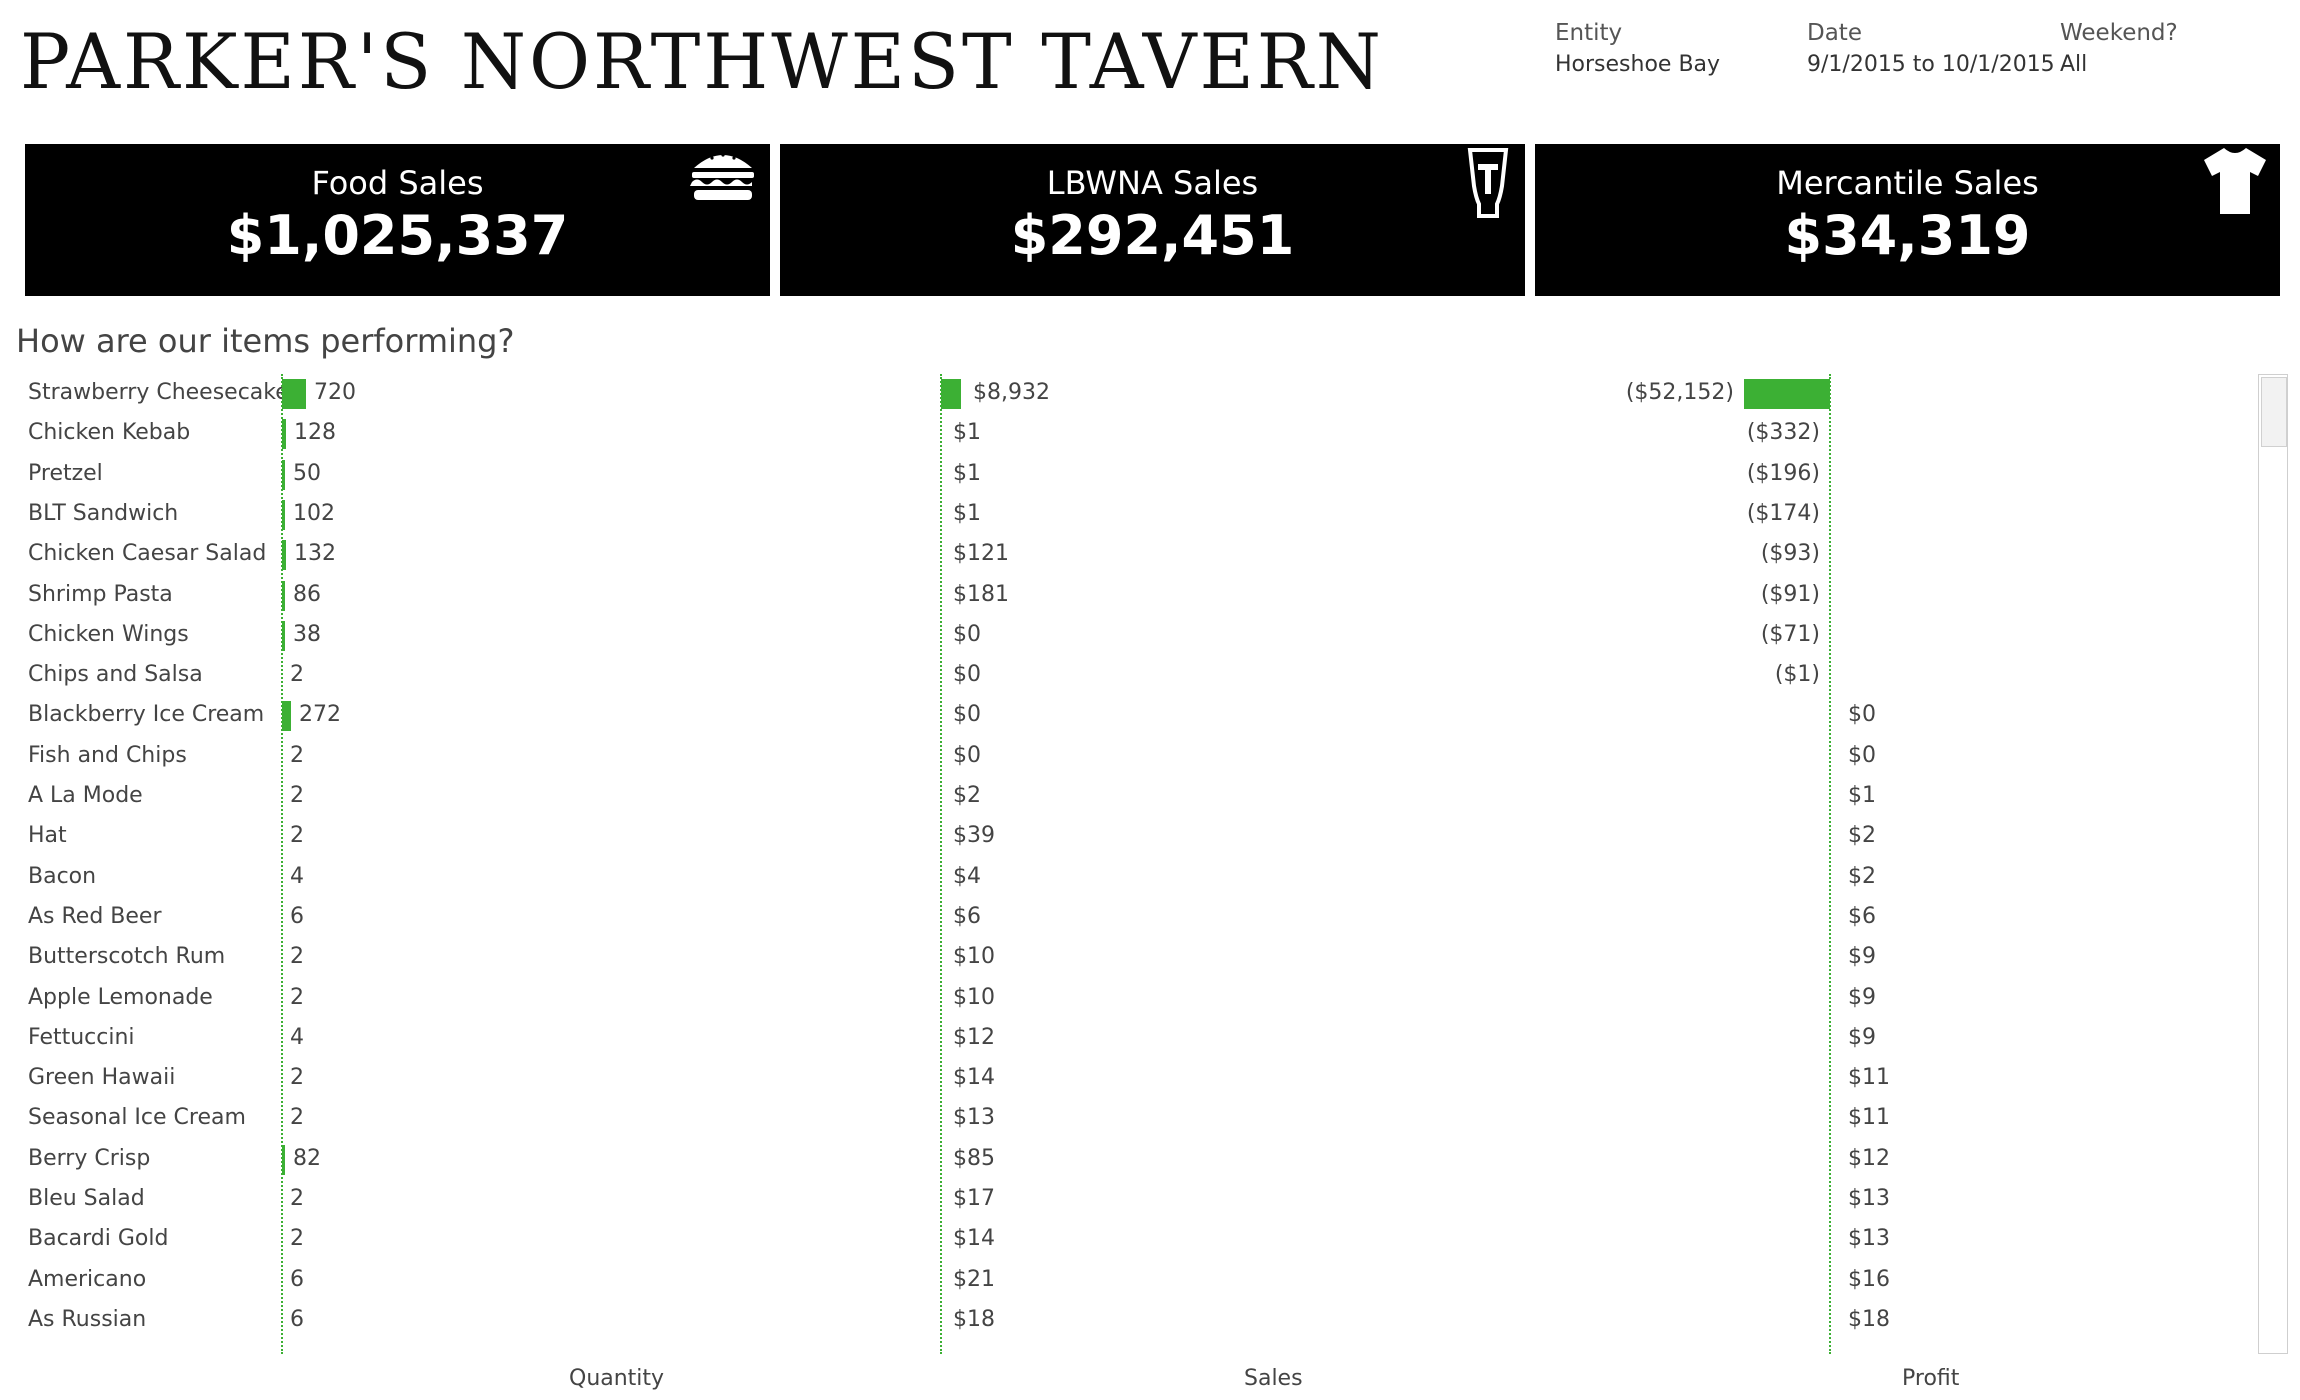  Describe the element at coordinates (65, 473) in the screenshot. I see `item-name: Pretzel` at that location.